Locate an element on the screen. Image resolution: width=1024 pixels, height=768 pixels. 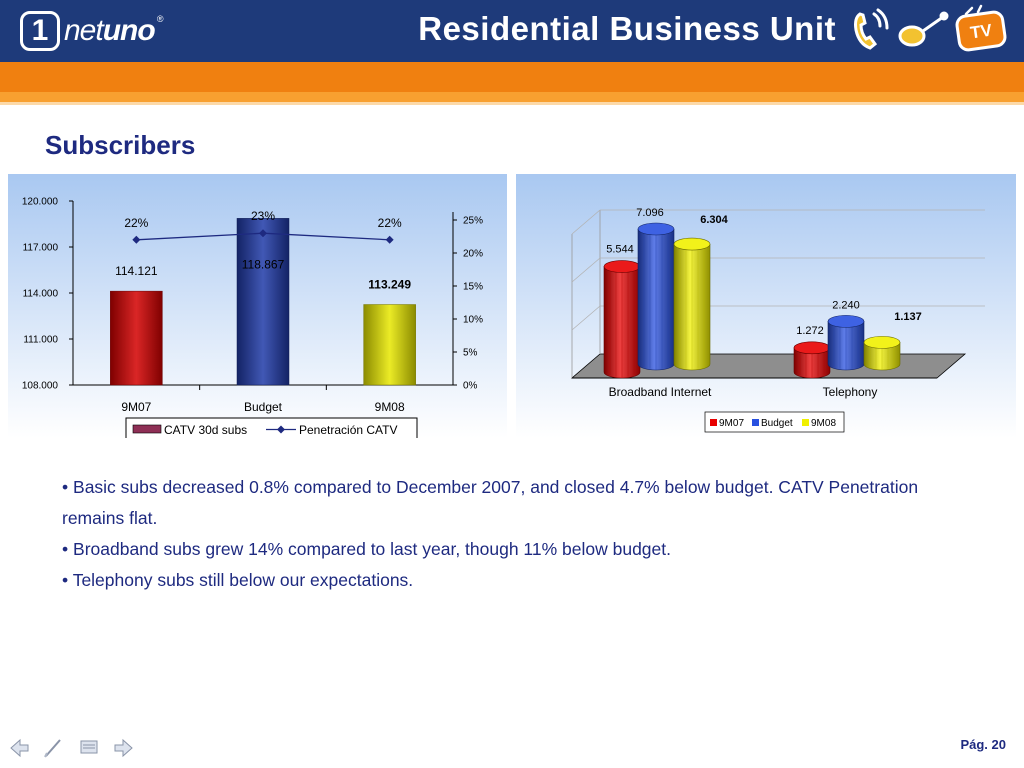
slide-nav is located at coordinates (71, 748).